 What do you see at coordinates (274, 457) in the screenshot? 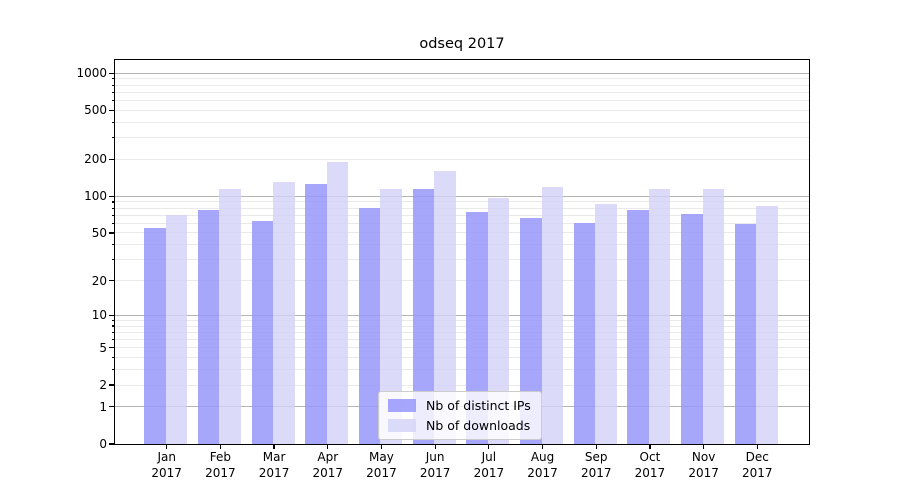
I see `x-tick-month: Mar` at bounding box center [274, 457].